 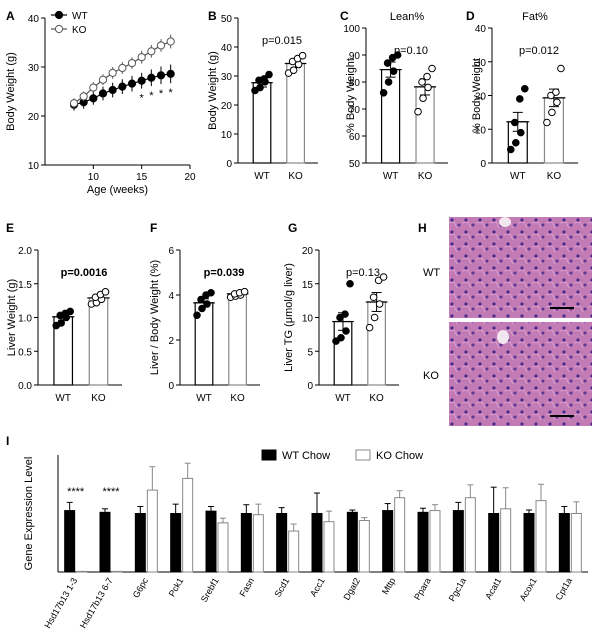 What do you see at coordinates (238, 339) in the screenshot?
I see `panel-f-bar-ko` at bounding box center [238, 339].